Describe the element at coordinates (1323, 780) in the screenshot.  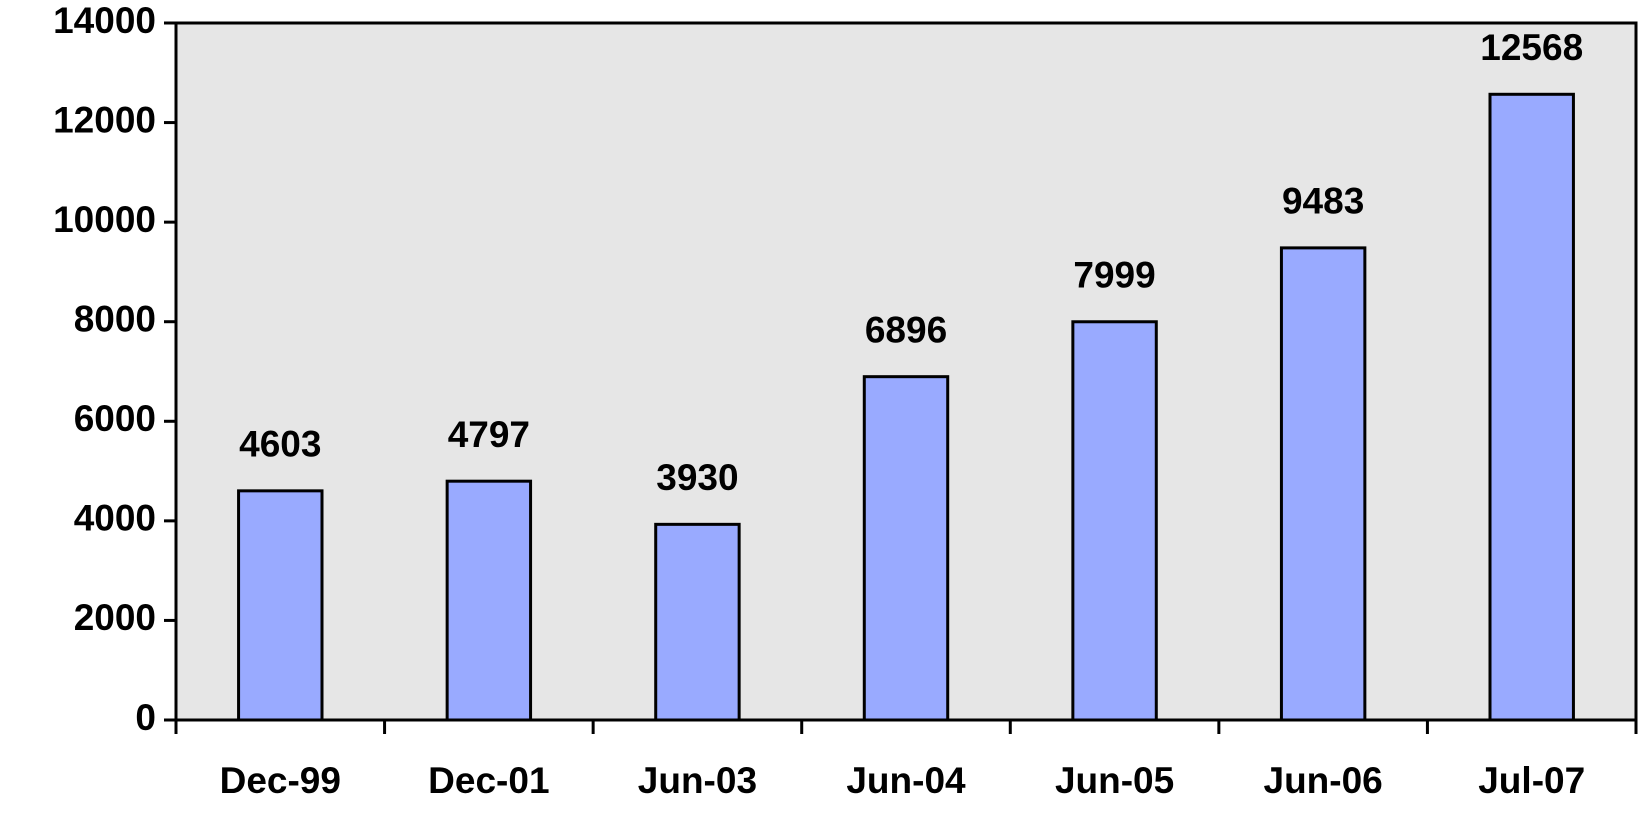
I see `x-tick-label: Jun-06` at that location.